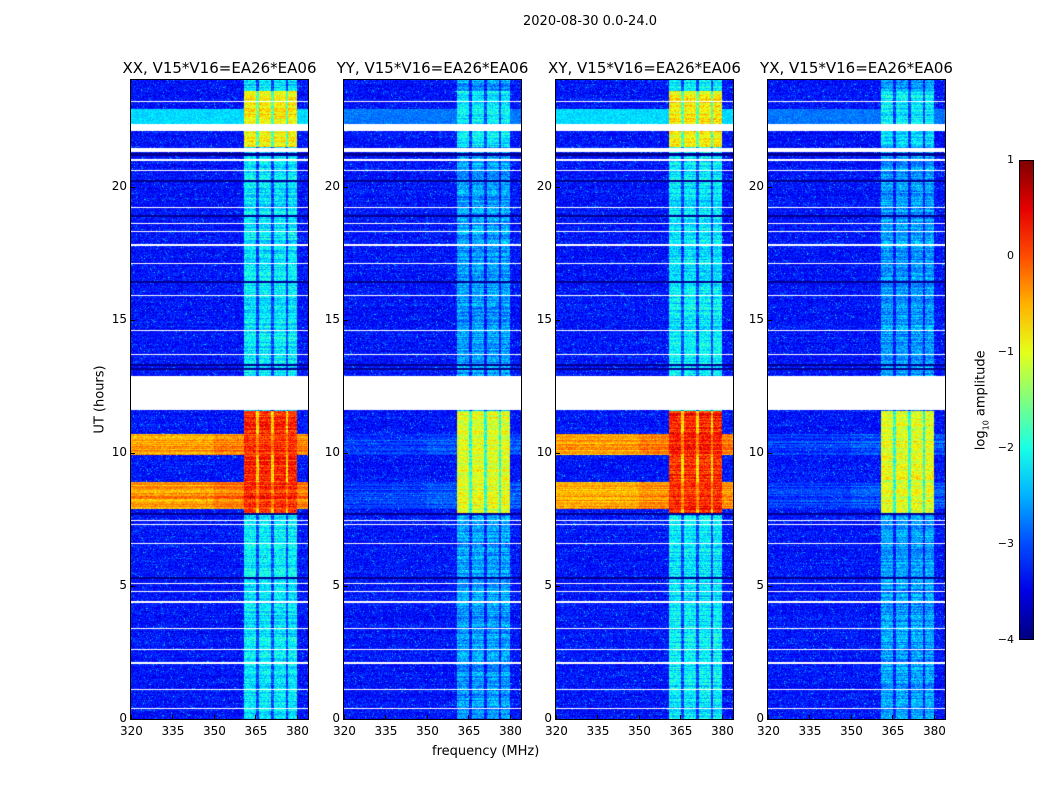 Image resolution: width=1050 pixels, height=800 pixels. What do you see at coordinates (1010, 255) in the screenshot?
I see `colorbar-tick-label: 0` at bounding box center [1010, 255].